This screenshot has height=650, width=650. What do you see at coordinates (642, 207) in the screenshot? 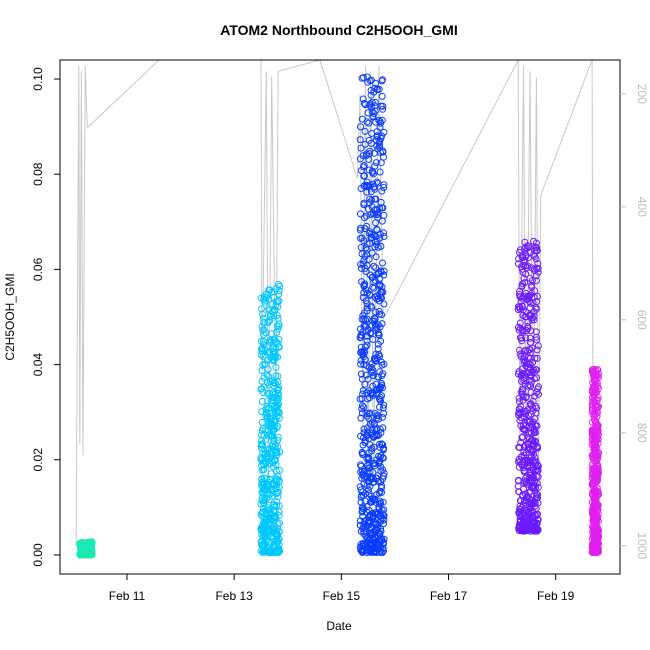
I see `right-tick-label: 400` at bounding box center [642, 207].